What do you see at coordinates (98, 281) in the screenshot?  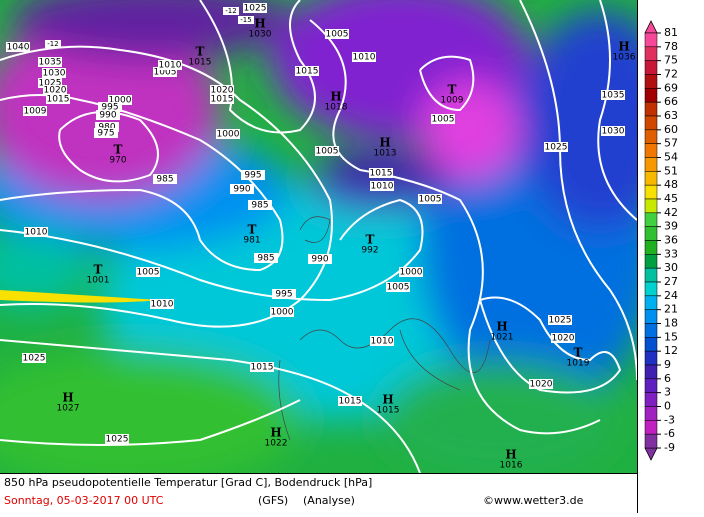 I see `center-pressure: 1001` at bounding box center [98, 281].